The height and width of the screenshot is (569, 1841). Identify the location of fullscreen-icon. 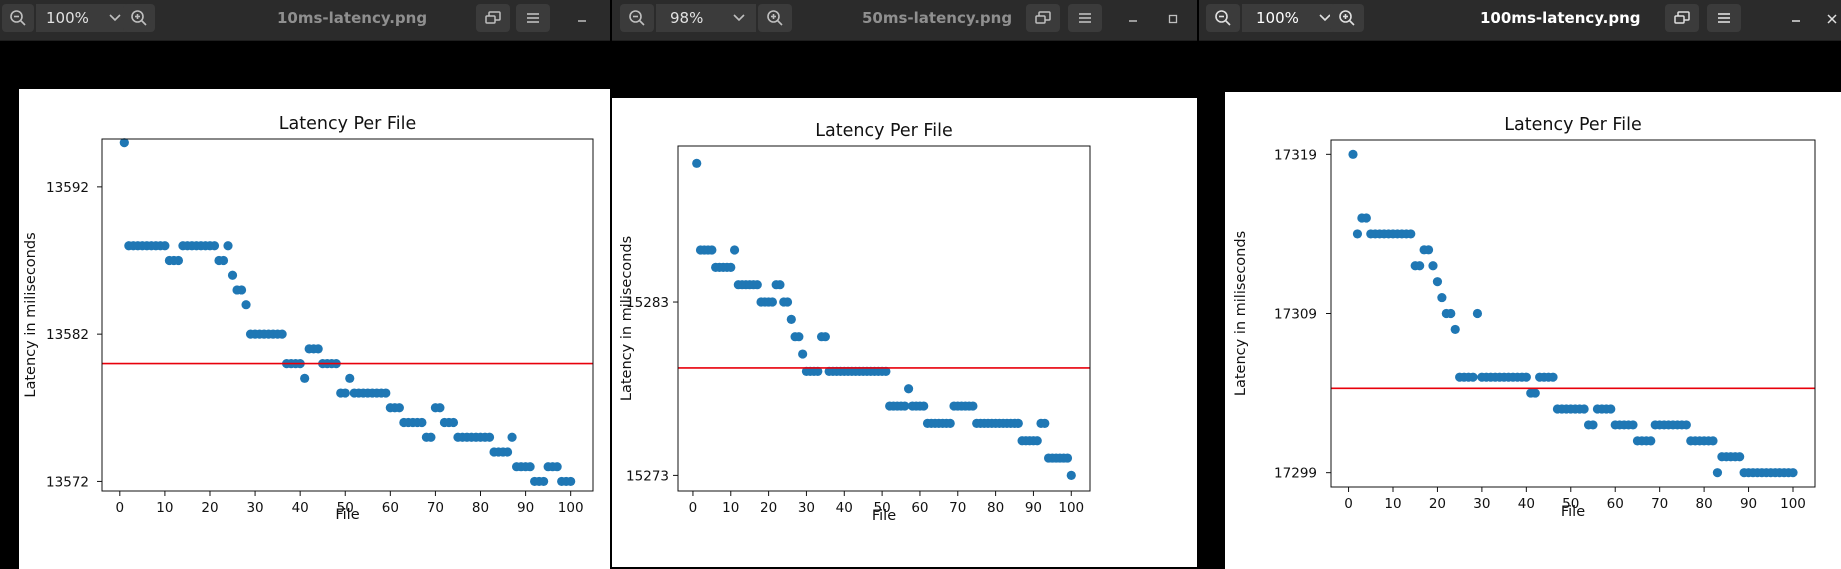
(493, 17).